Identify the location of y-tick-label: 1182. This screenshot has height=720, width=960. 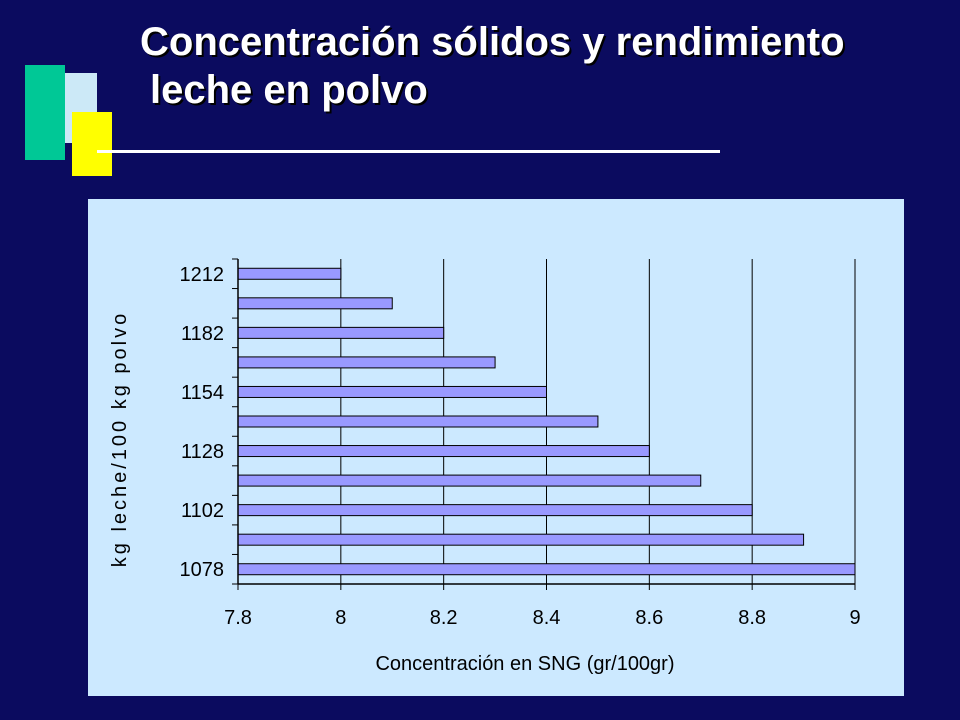
(202, 334).